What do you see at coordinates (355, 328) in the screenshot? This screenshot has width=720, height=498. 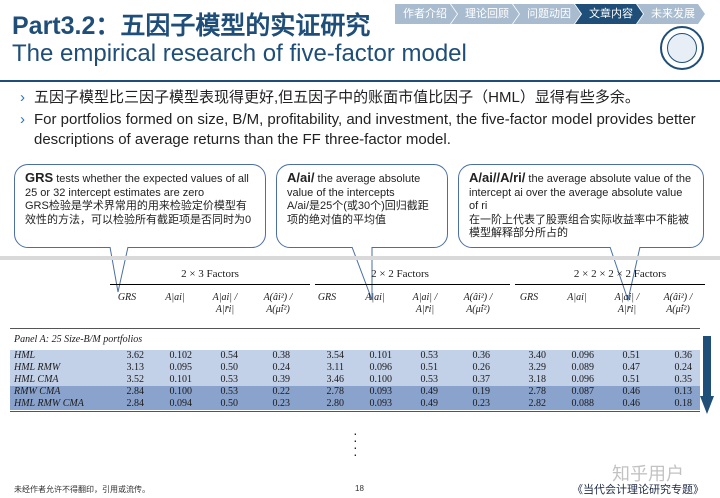 I see `table-rule` at bounding box center [355, 328].